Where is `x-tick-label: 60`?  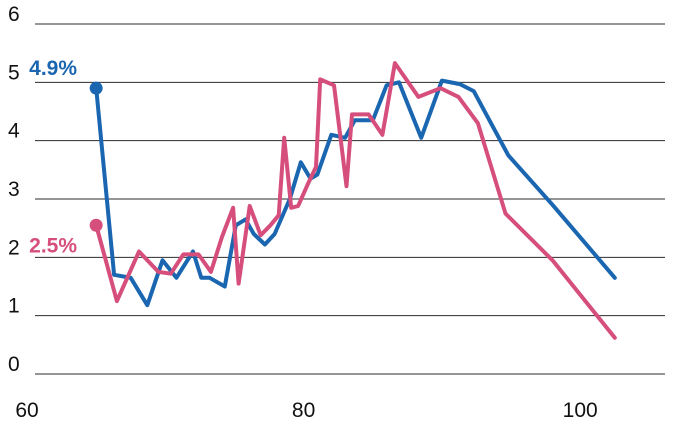
x-tick-label: 60 is located at coordinates (26, 410).